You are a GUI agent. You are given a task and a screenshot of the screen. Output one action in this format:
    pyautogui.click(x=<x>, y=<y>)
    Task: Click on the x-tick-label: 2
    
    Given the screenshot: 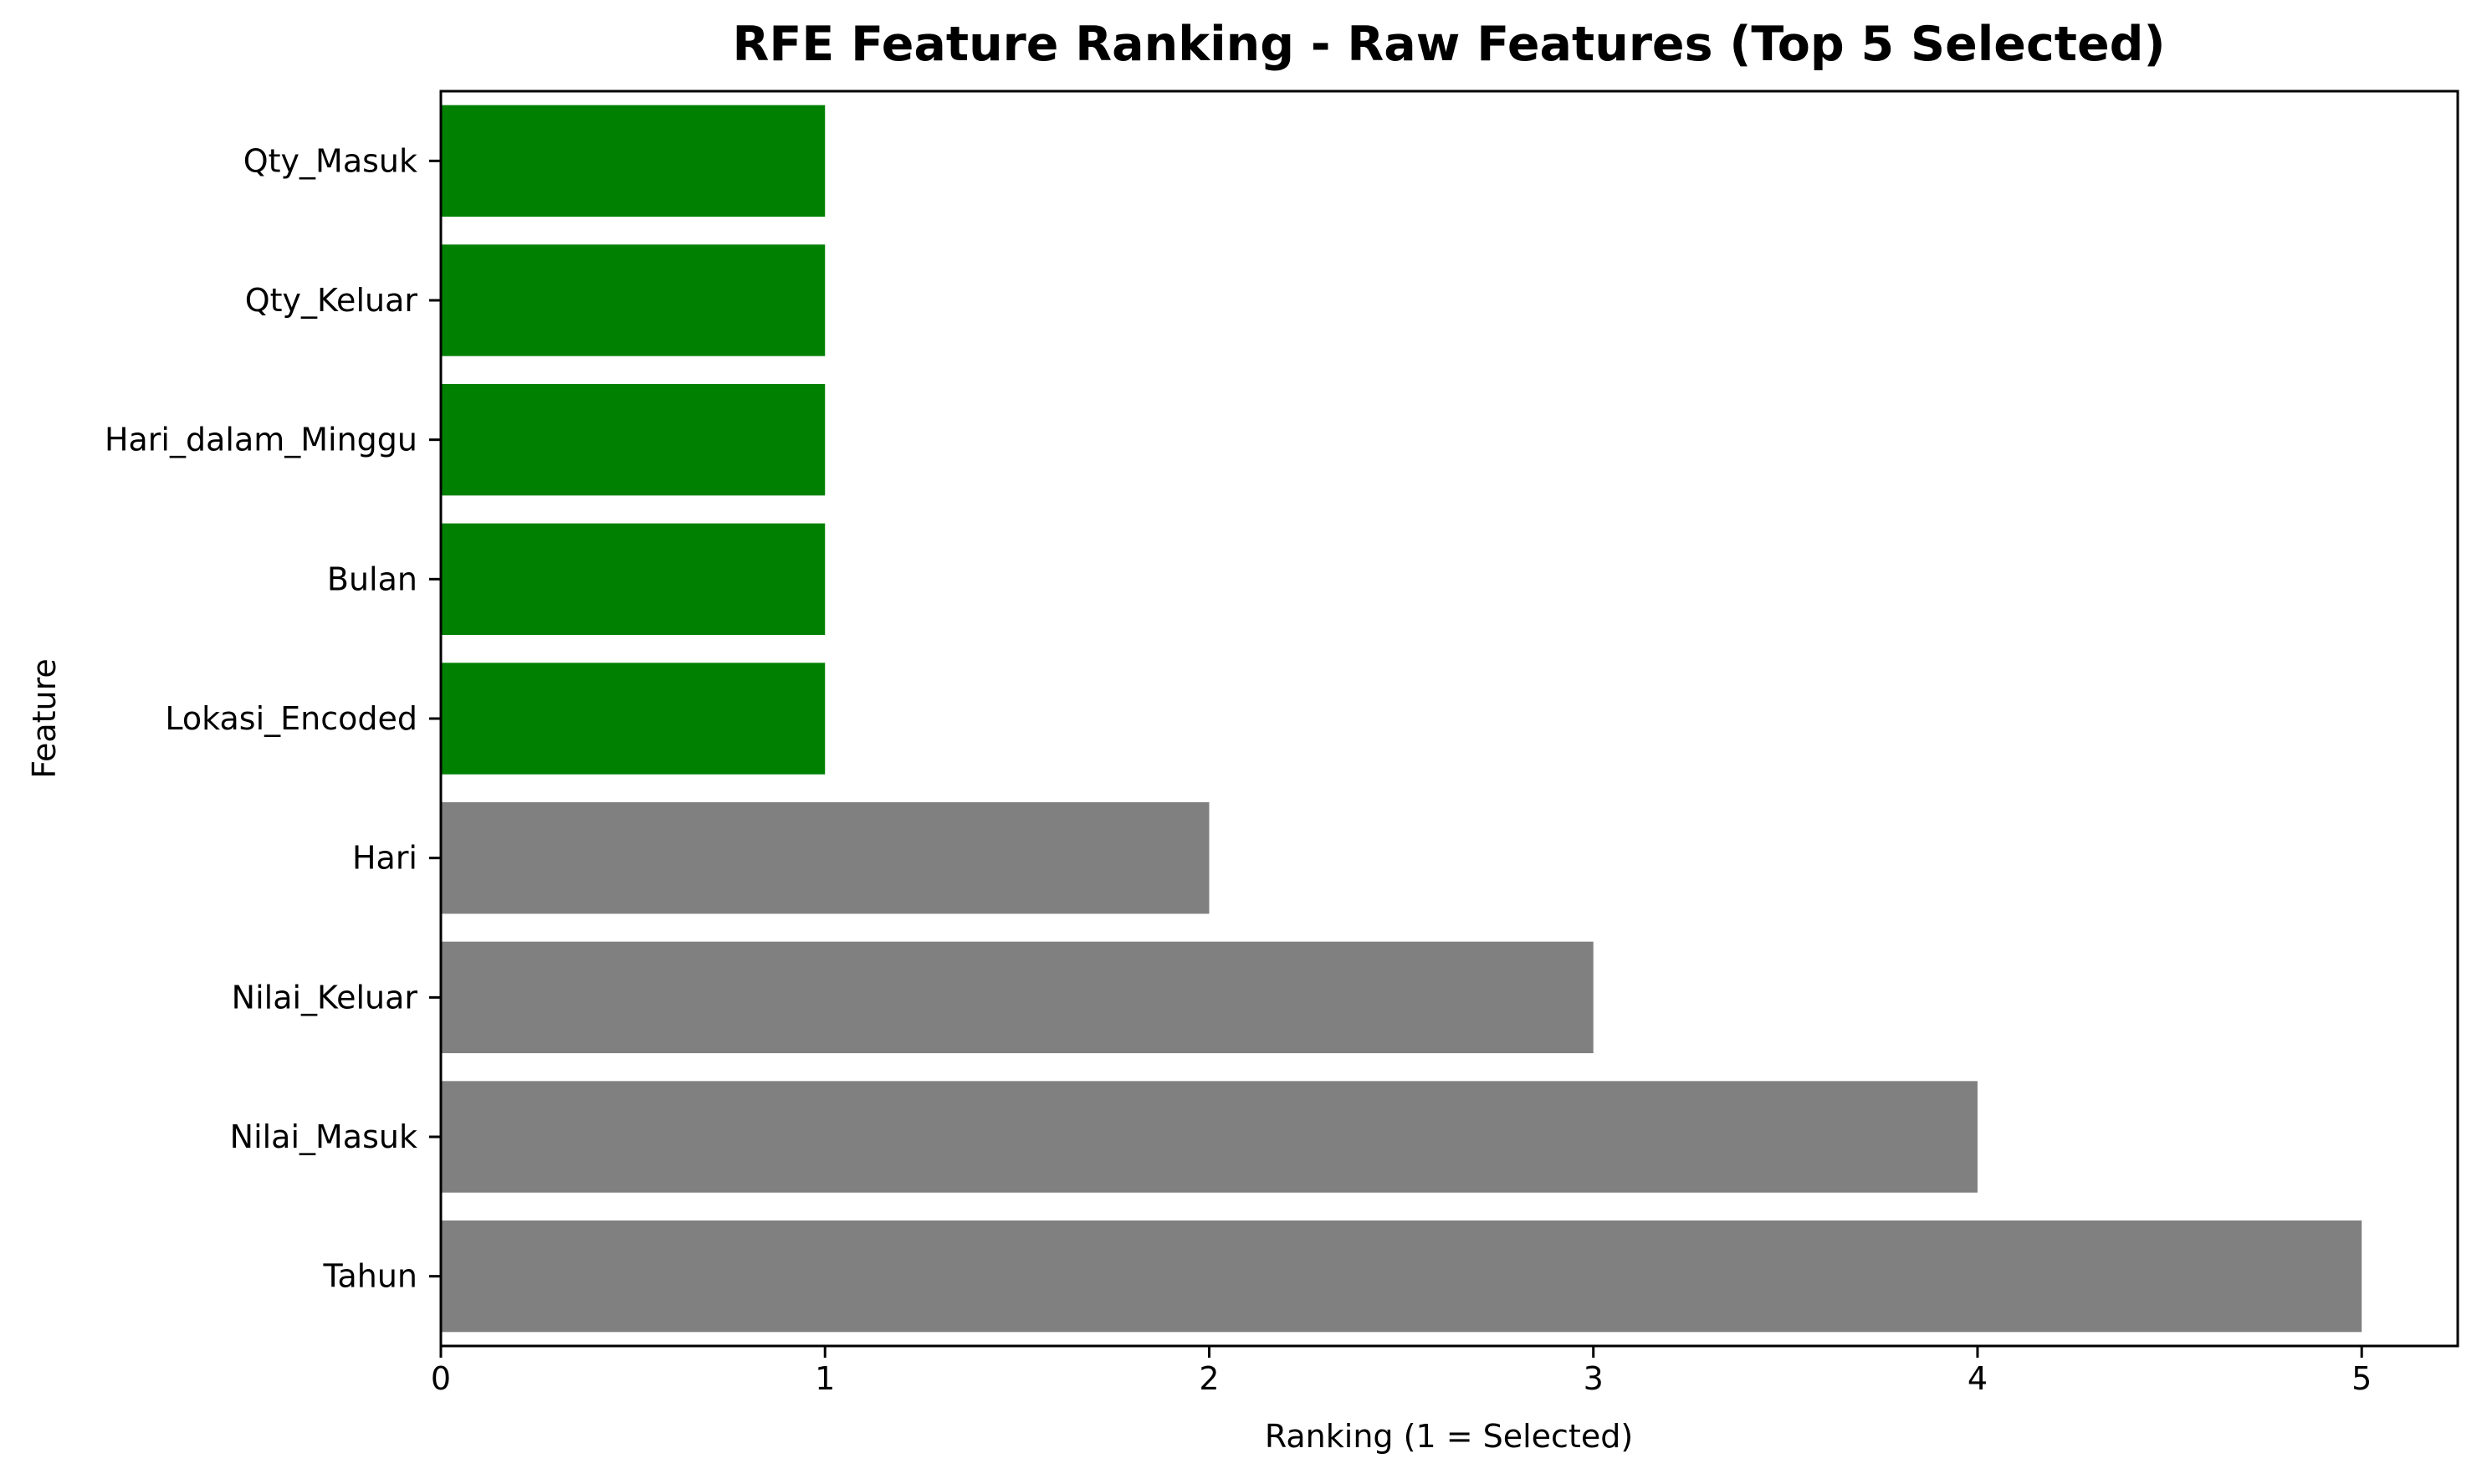 What is the action you would take?
    pyautogui.click(x=1209, y=1378)
    